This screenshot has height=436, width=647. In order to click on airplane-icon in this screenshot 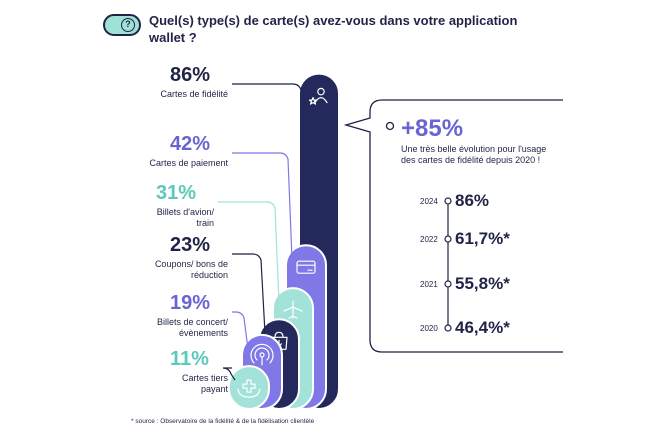, I will do `click(293, 309)`.